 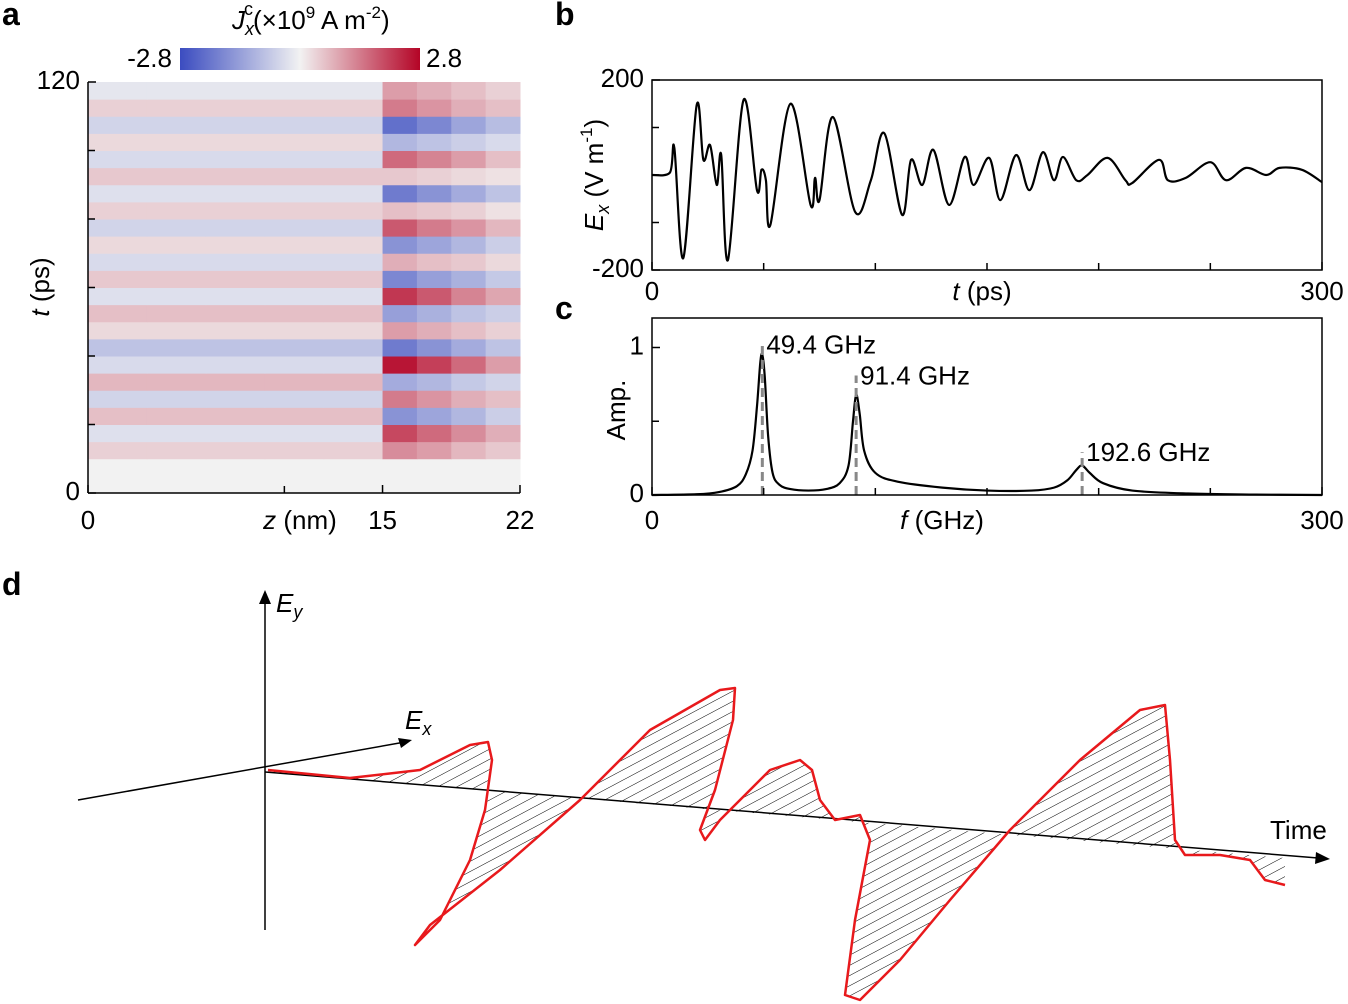 What do you see at coordinates (40, 286) in the screenshot?
I see `y-axis-label: t (ps)` at bounding box center [40, 286].